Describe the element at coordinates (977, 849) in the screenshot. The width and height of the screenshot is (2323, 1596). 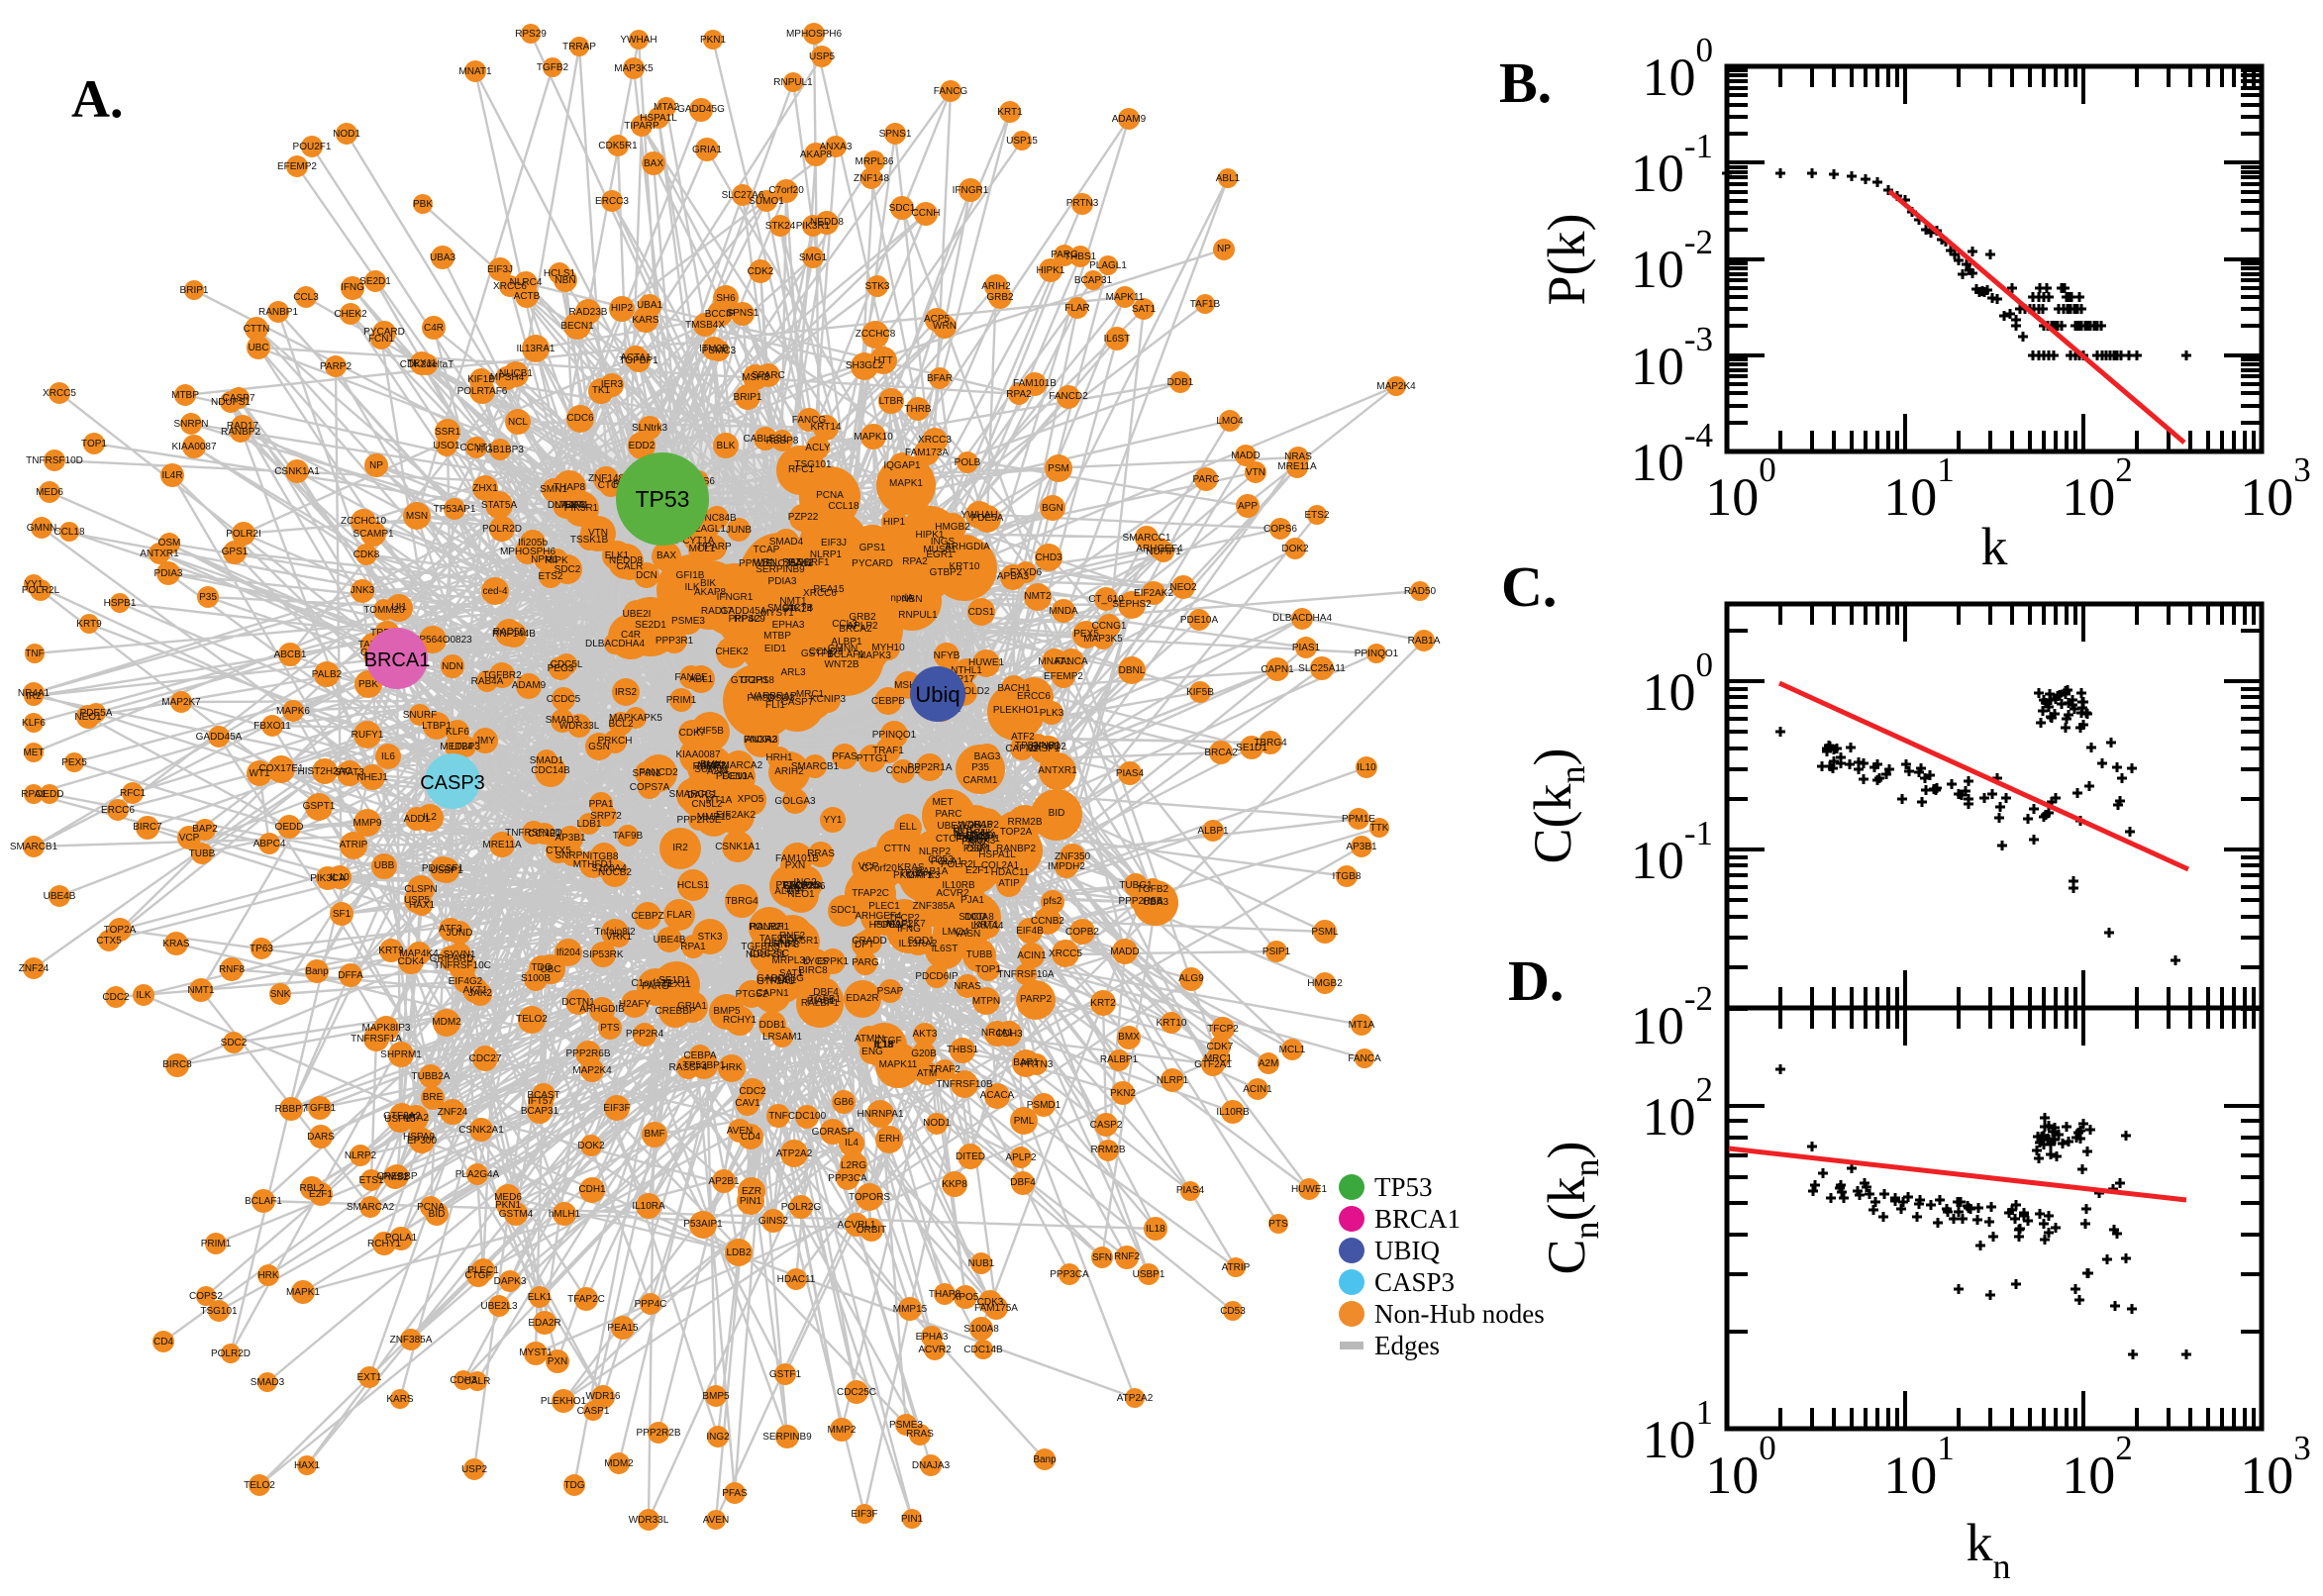
I see `svg-text: OSM` at that location.